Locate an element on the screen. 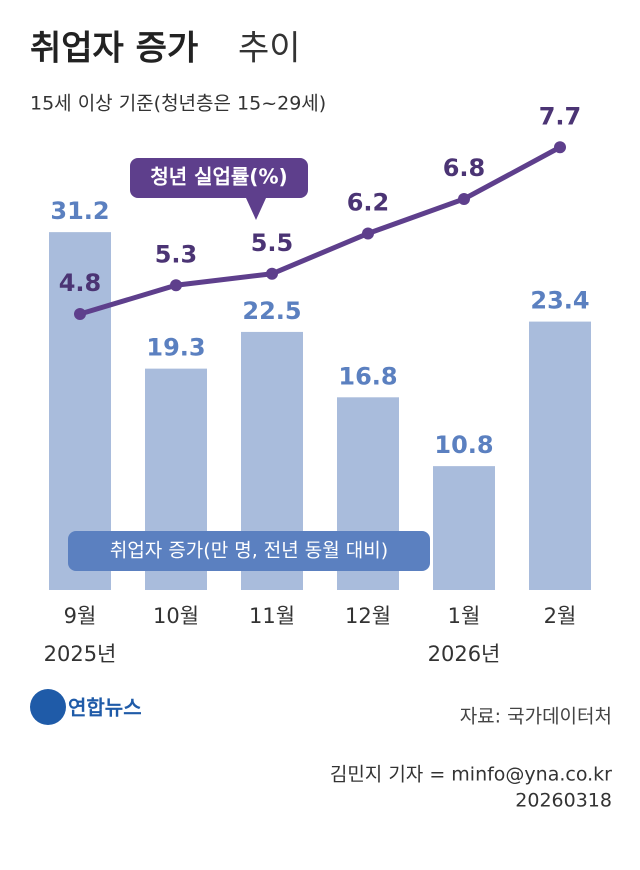  bar-value-label: 19.3 is located at coordinates (175, 348).